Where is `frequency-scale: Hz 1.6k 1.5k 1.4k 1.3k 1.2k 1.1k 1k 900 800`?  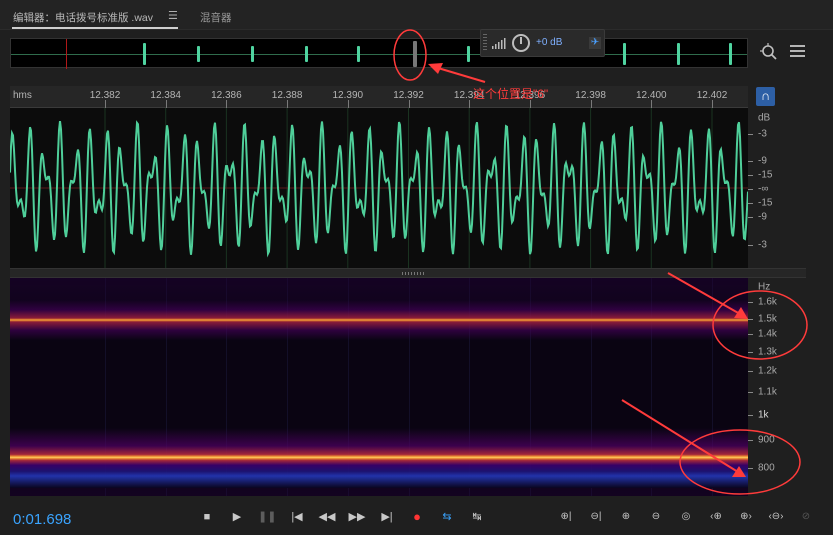
frequency-scale: Hz 1.6k 1.5k 1.4k 1.3k 1.2k 1.1k 1k 900 800 is located at coordinates (775, 387).